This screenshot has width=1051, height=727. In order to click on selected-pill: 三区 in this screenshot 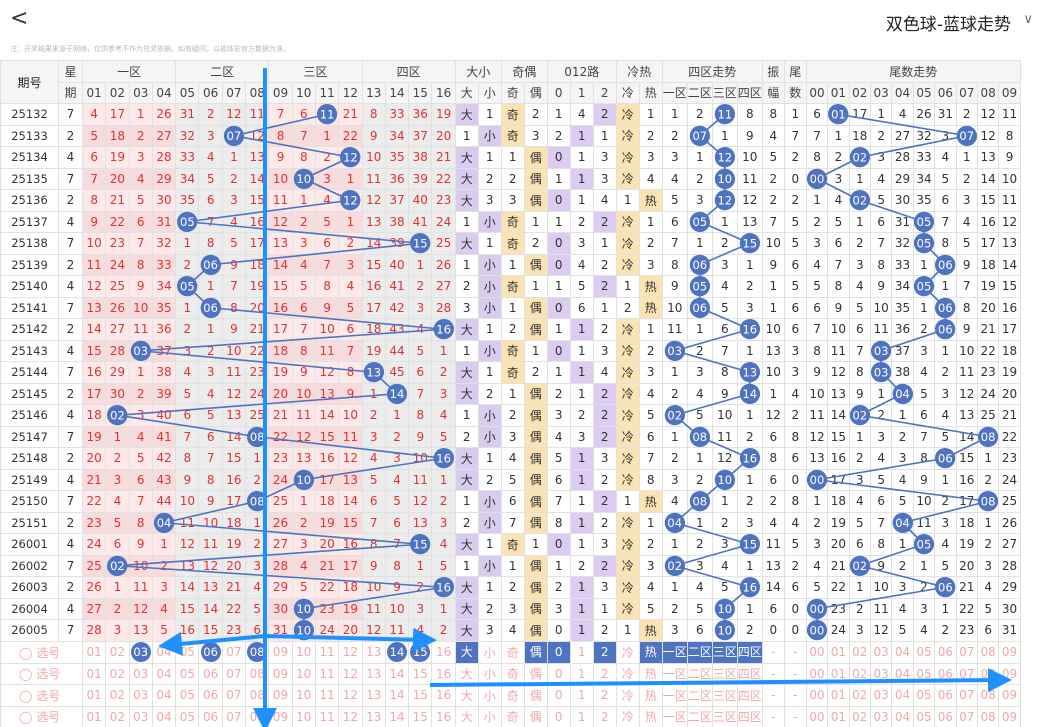, I will do `click(725, 652)`.